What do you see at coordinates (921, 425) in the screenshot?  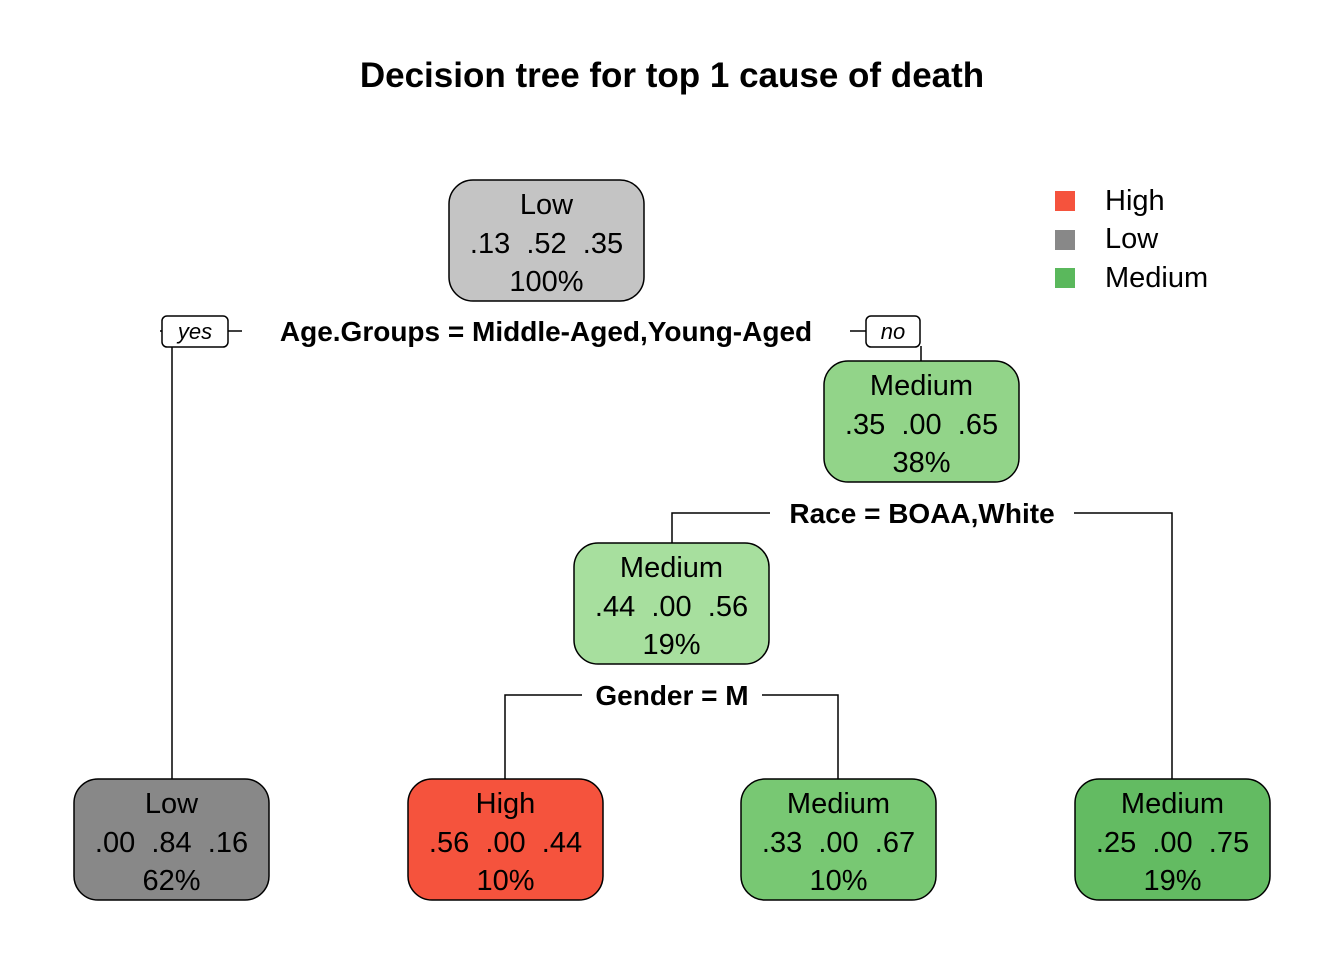 I see `node-probs-n3: .35 .00 .65` at bounding box center [921, 425].